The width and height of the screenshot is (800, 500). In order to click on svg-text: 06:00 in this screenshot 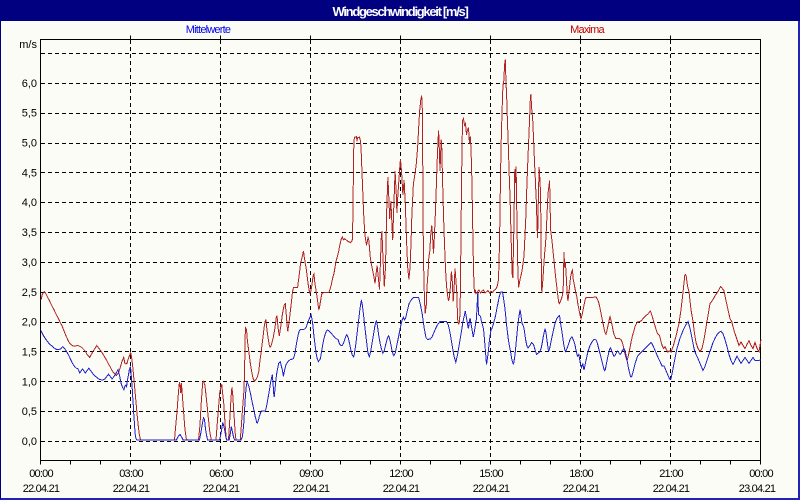, I will do `click(221, 474)`.